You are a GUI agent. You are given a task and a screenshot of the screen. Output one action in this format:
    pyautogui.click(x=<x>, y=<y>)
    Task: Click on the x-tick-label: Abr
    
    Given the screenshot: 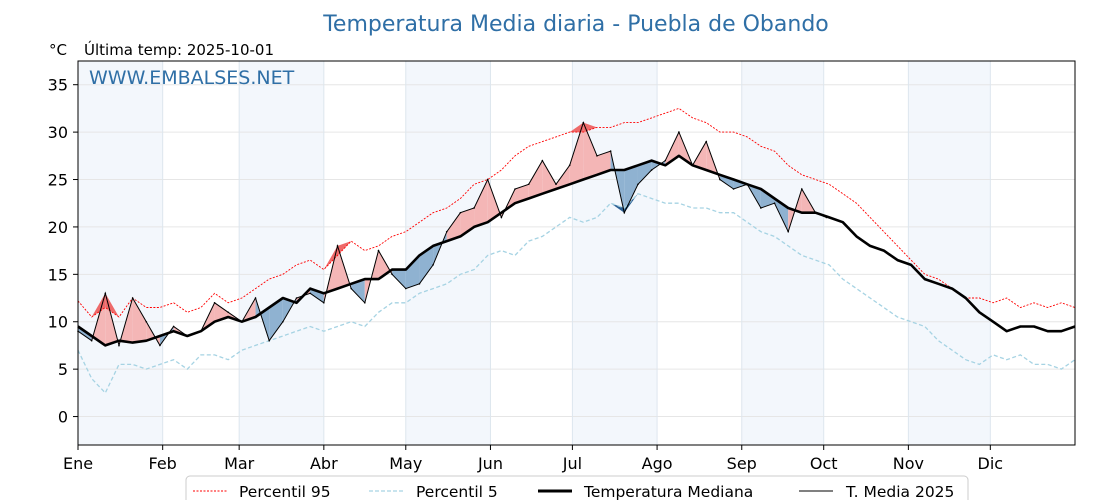 What is the action you would take?
    pyautogui.click(x=324, y=463)
    